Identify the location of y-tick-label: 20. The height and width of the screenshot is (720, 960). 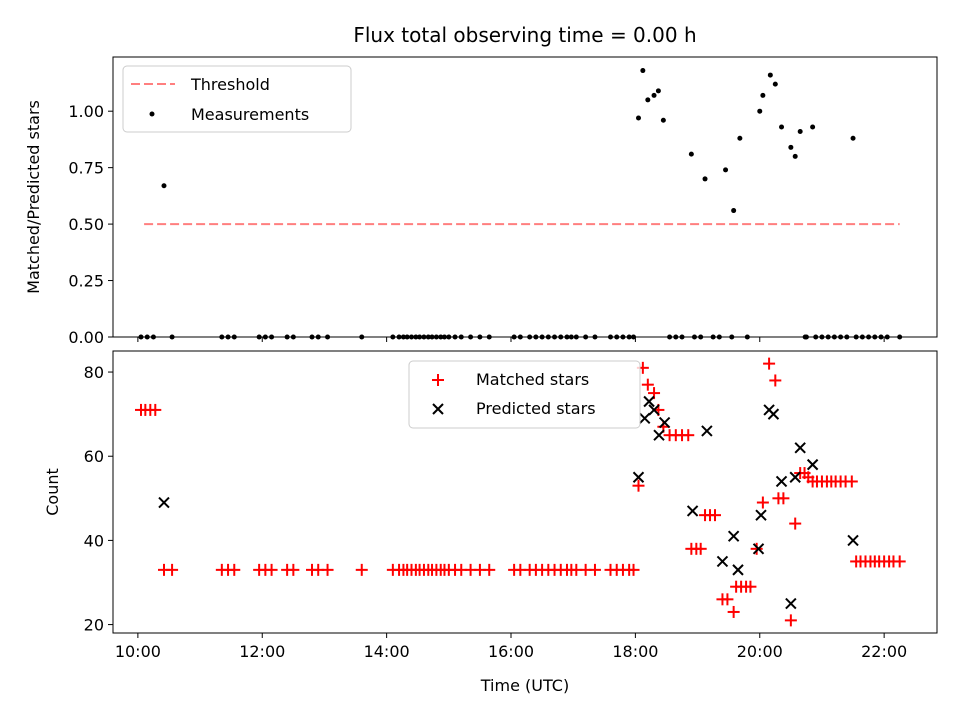
(94, 625).